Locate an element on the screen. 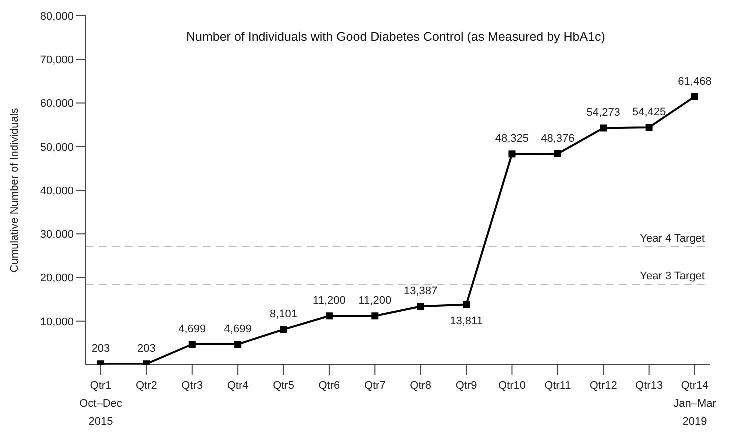  y-tick-label: 50,000 is located at coordinates (57, 148).